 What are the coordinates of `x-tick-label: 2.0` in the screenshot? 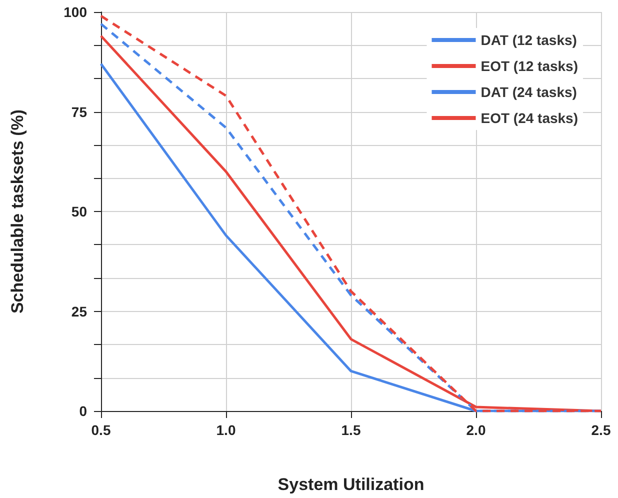 It's located at (476, 430).